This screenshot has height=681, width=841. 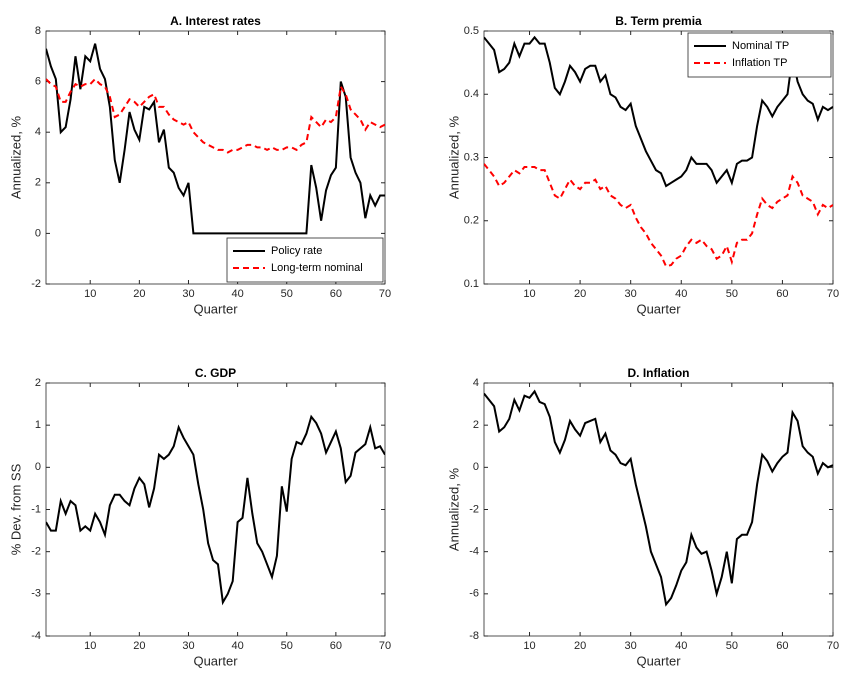 I want to click on legend-label: Inflation TP, so click(x=759, y=63).